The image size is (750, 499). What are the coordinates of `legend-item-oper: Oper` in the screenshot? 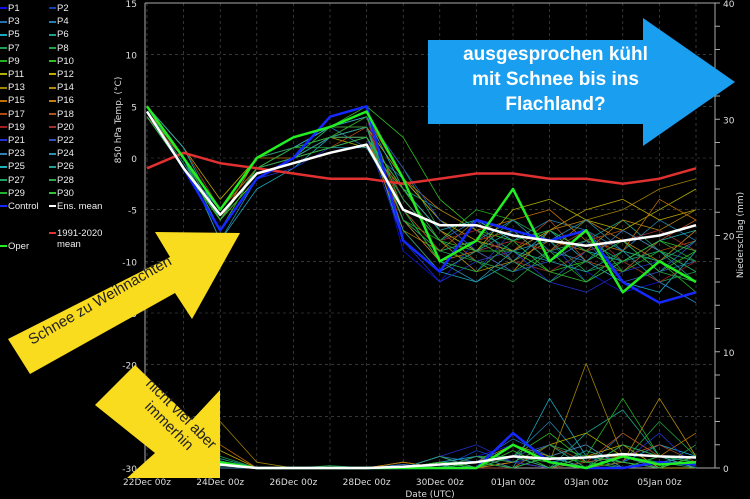 It's located at (14, 246).